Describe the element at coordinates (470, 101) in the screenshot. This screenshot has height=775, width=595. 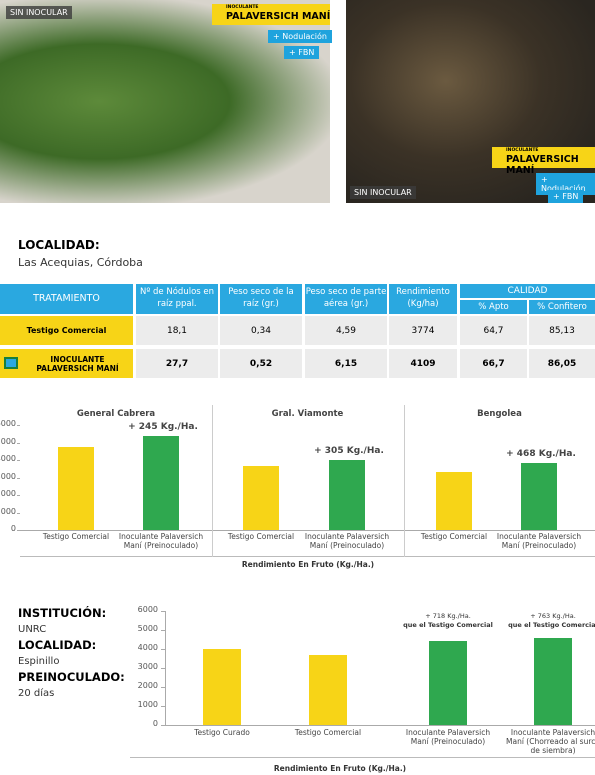
I see `photo` at that location.